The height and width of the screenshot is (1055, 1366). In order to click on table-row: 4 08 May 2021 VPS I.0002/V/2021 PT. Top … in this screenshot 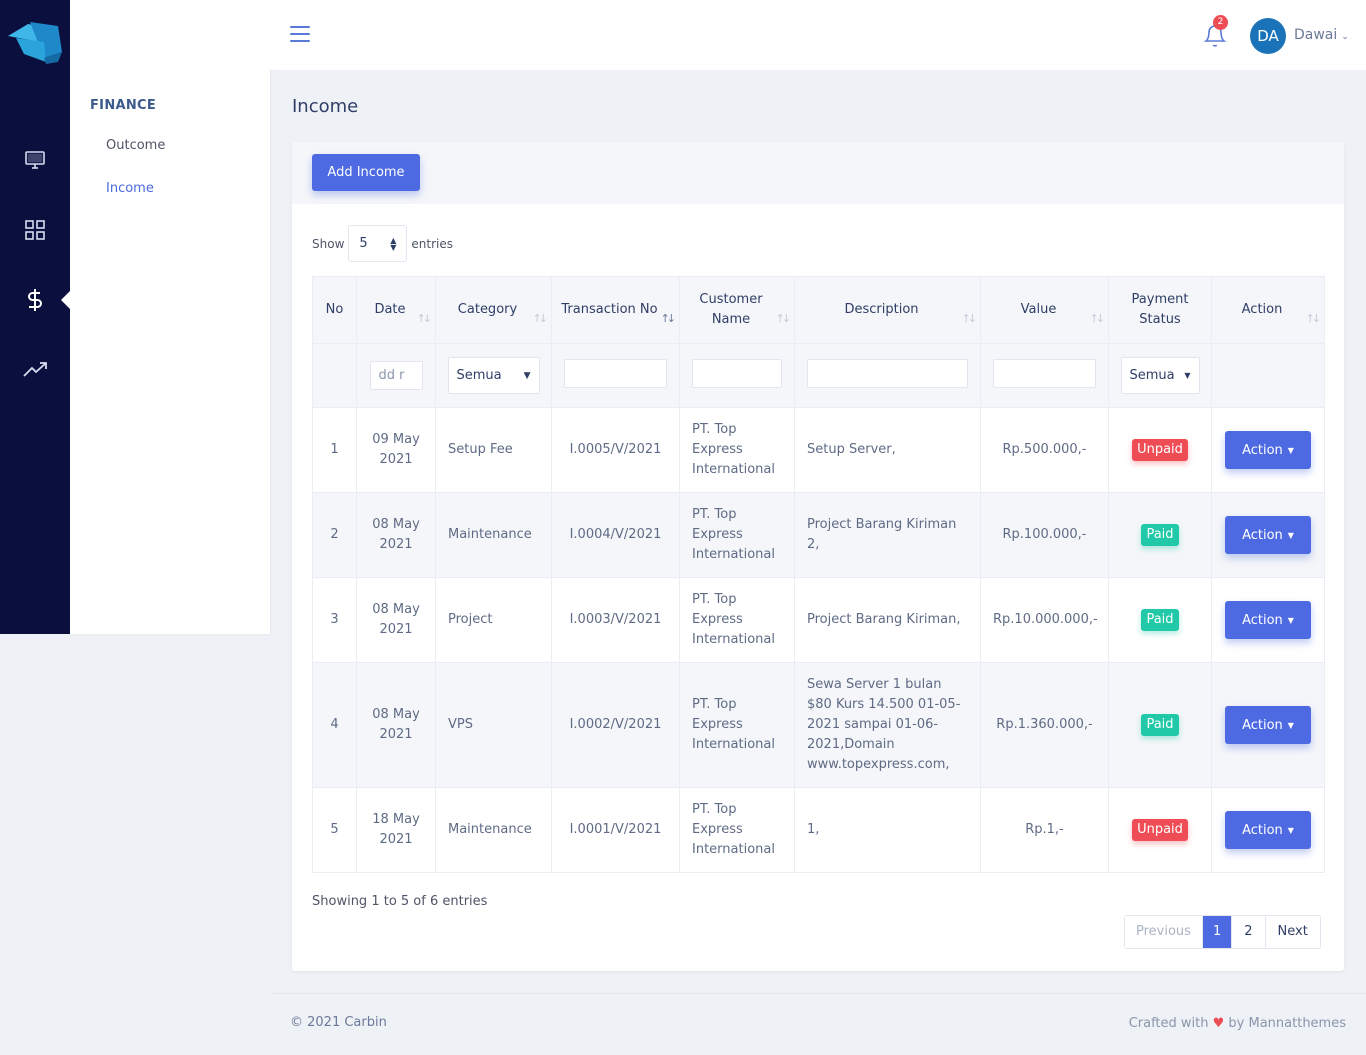, I will do `click(818, 725)`.